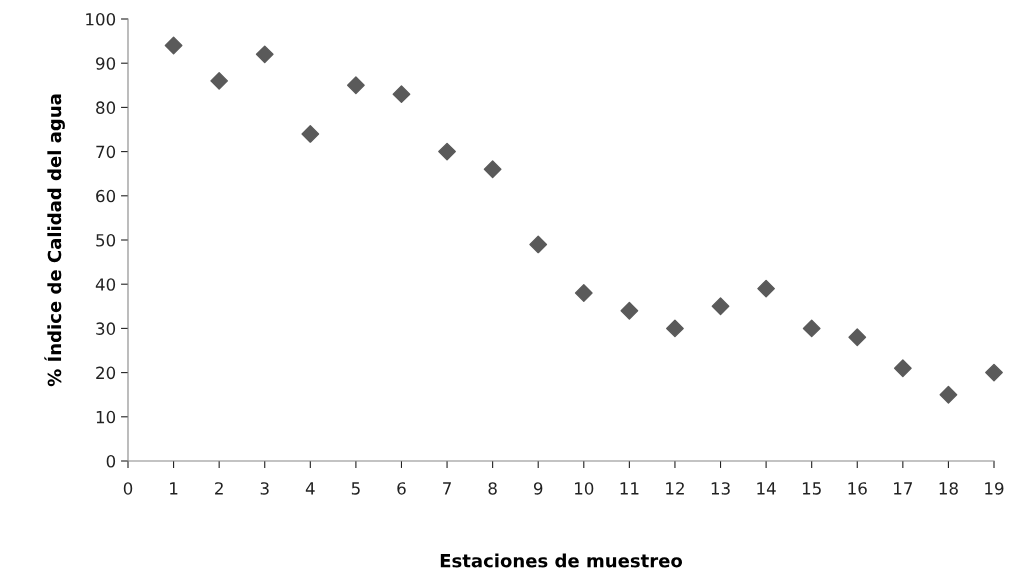  What do you see at coordinates (106, 152) in the screenshot?
I see `y-tick-label: 70` at bounding box center [106, 152].